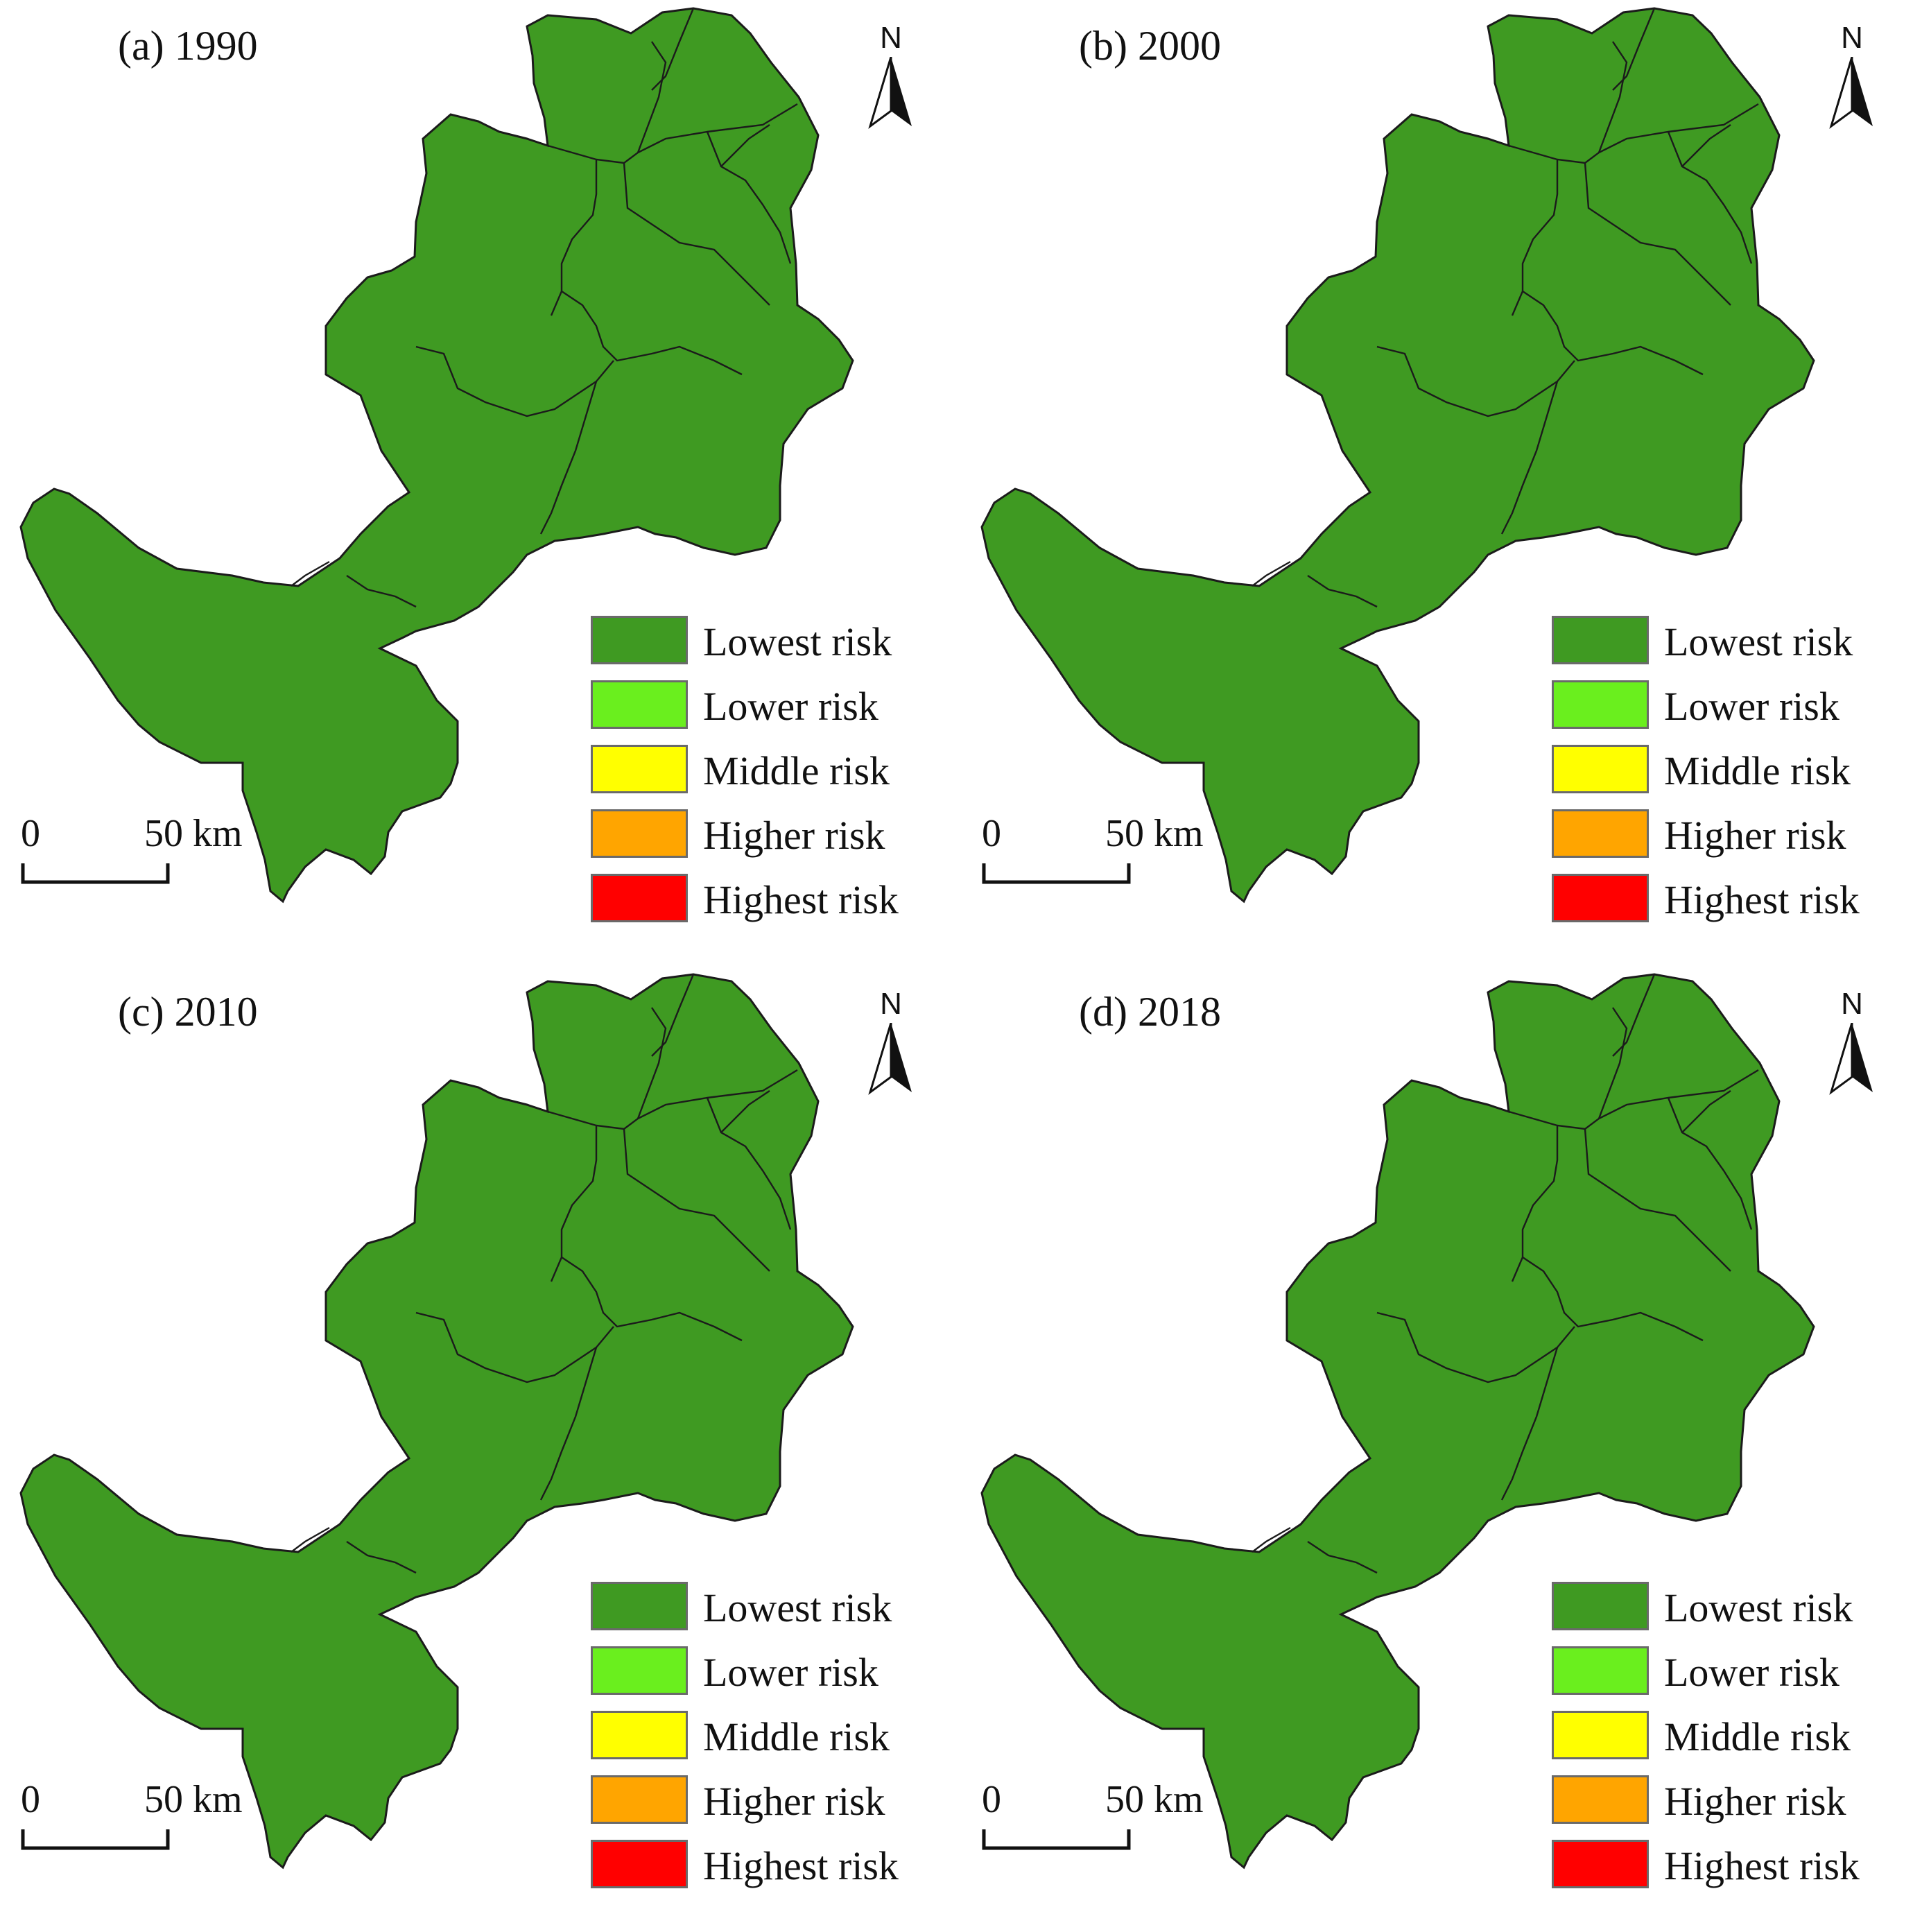 The width and height of the screenshot is (1922, 1932). I want to click on panel-title: (c) 2010, so click(188, 1012).